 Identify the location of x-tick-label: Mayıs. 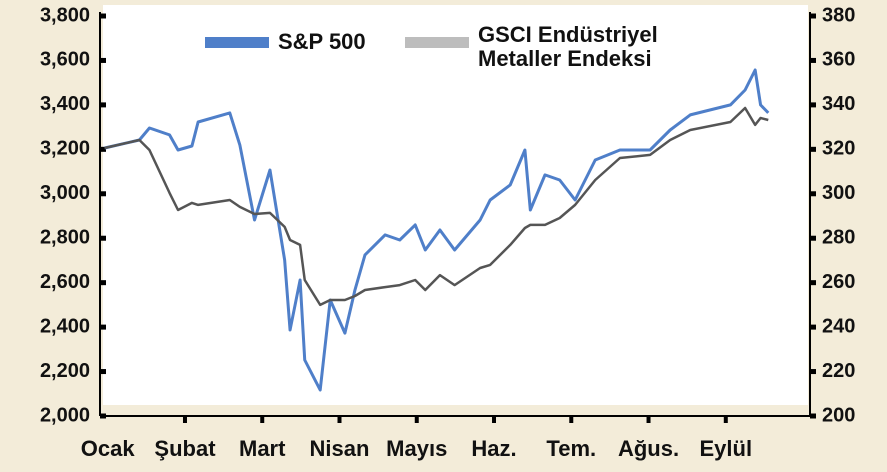
(416, 448).